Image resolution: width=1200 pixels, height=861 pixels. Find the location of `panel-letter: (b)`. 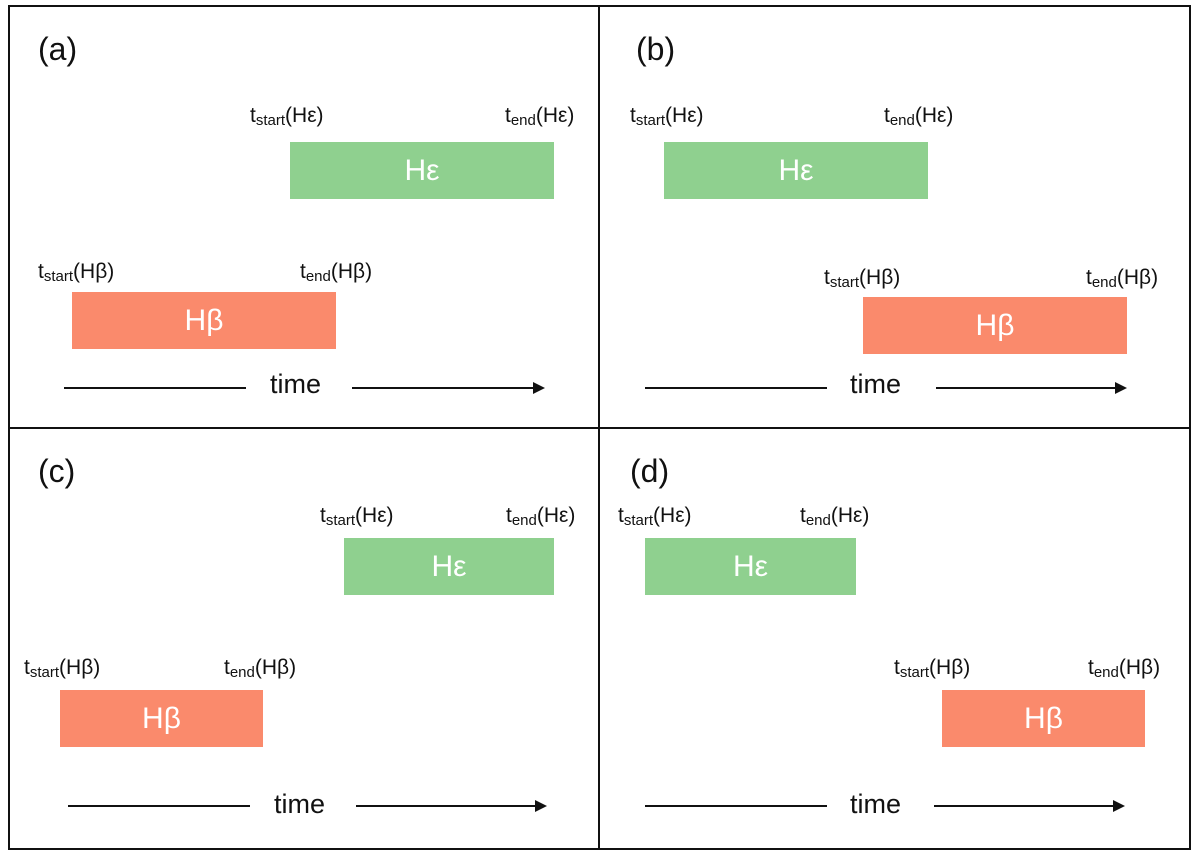

panel-letter: (b) is located at coordinates (656, 49).